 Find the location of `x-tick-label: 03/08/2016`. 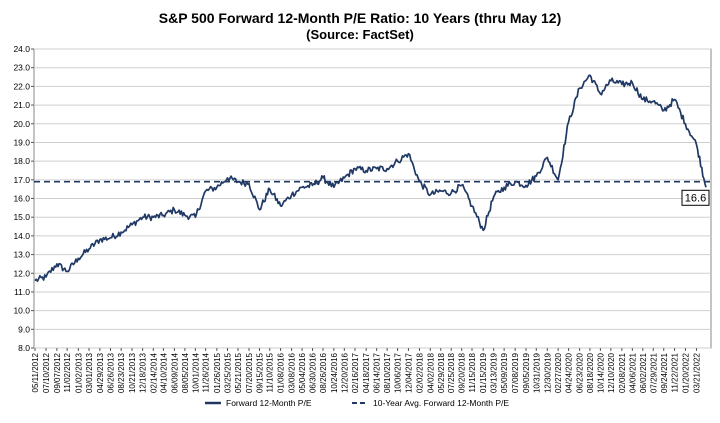

x-tick-label: 03/08/2016 is located at coordinates (292, 372).